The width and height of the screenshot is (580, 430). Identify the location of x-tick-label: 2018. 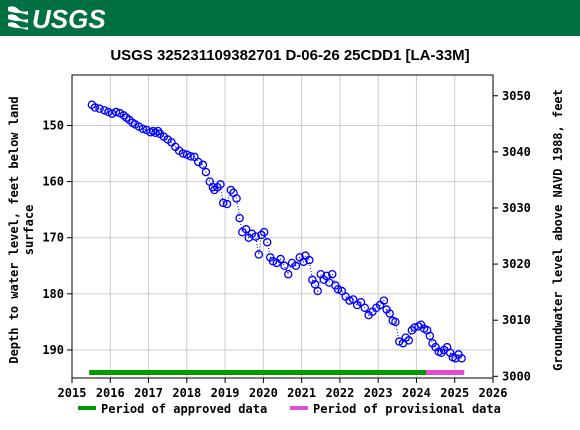
(186, 393).